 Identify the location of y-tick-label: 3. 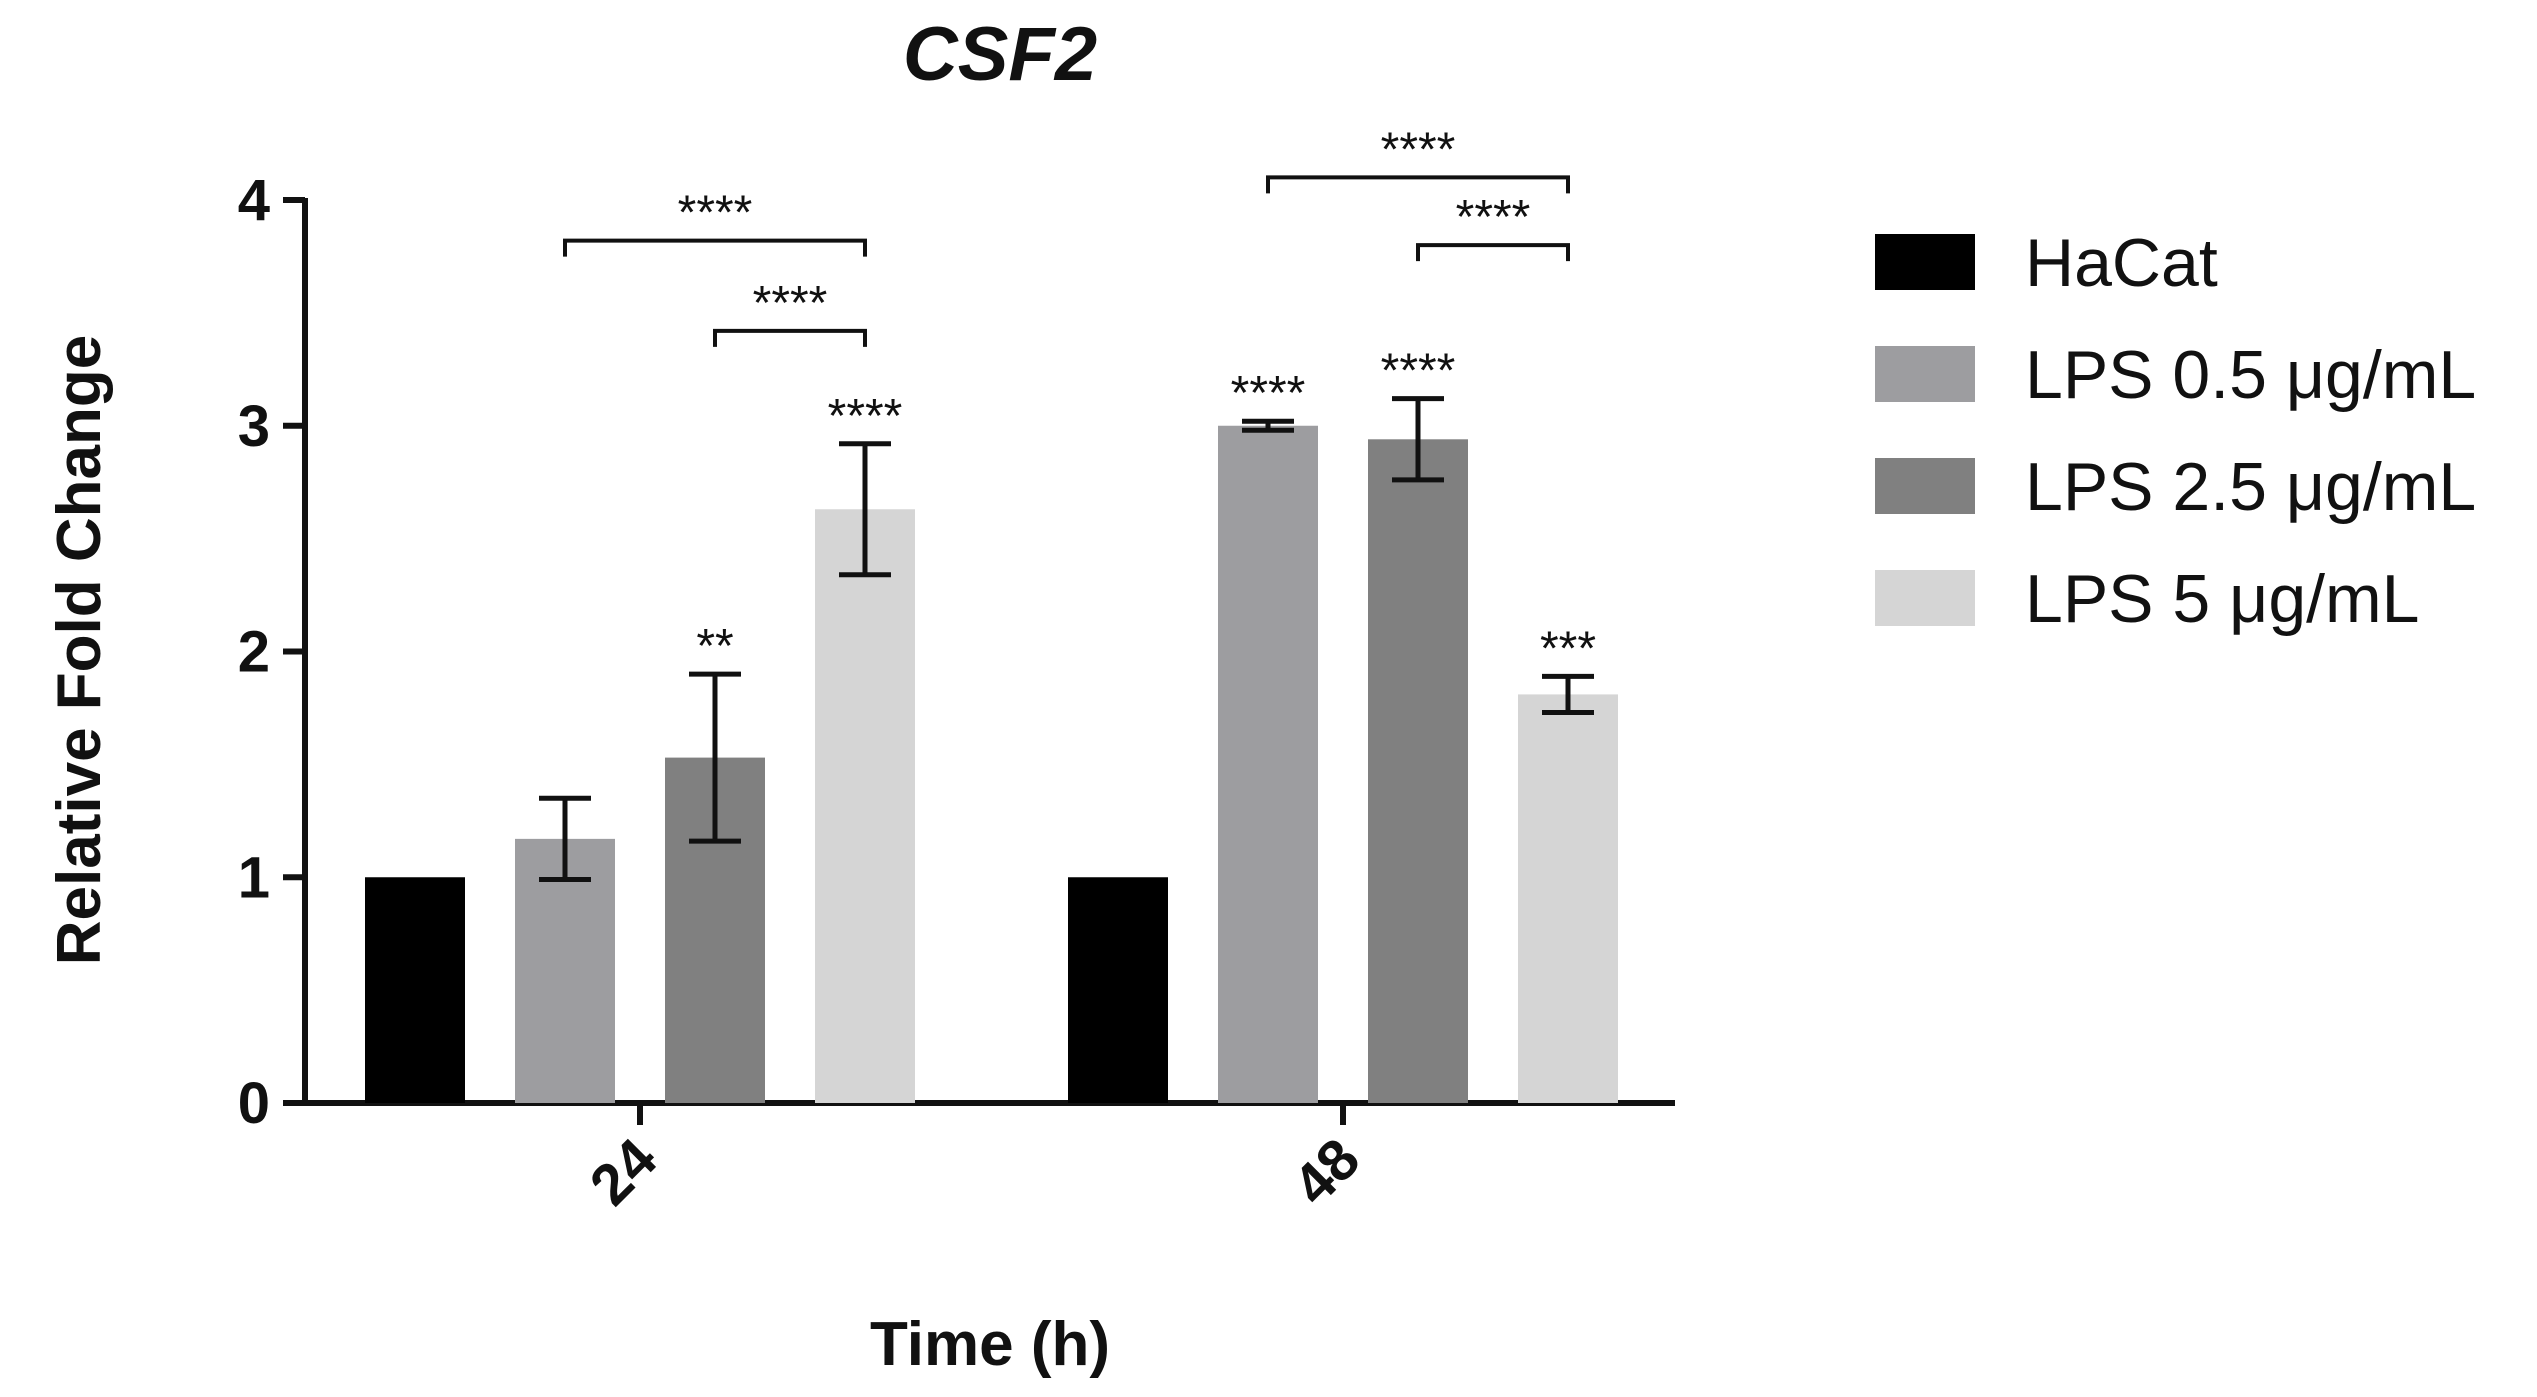
(254, 426).